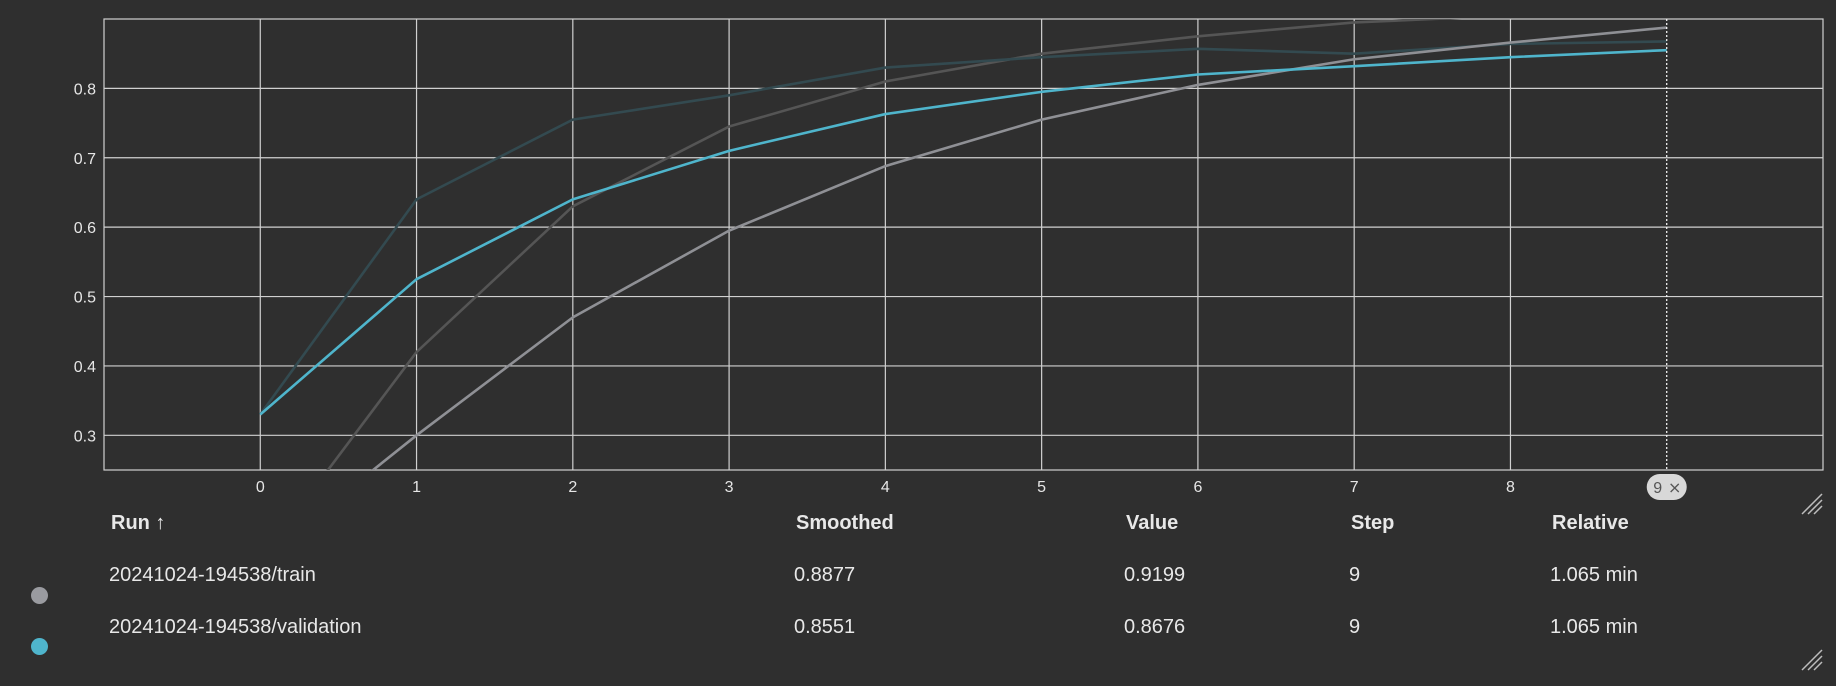 The image size is (1836, 686). Describe the element at coordinates (1510, 487) in the screenshot. I see `x-tick-label: 8` at that location.